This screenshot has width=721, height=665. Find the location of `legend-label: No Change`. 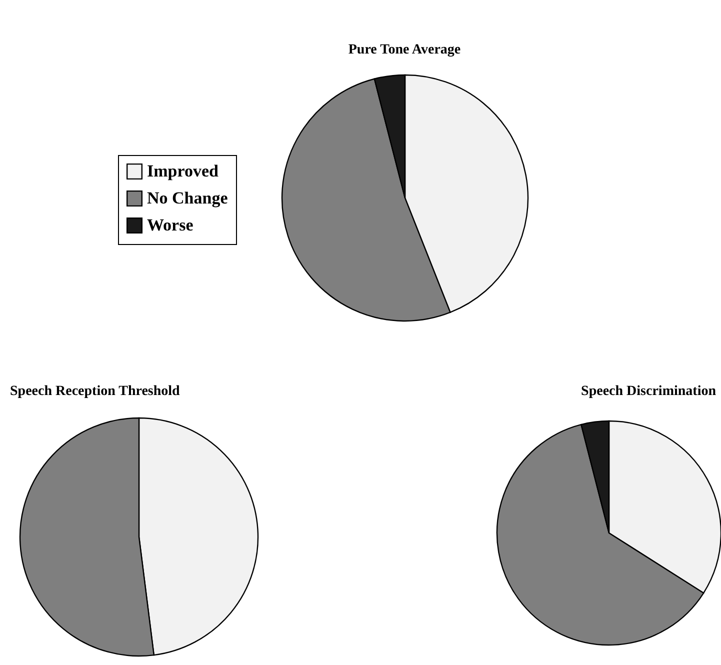

legend-label: No Change is located at coordinates (187, 198).